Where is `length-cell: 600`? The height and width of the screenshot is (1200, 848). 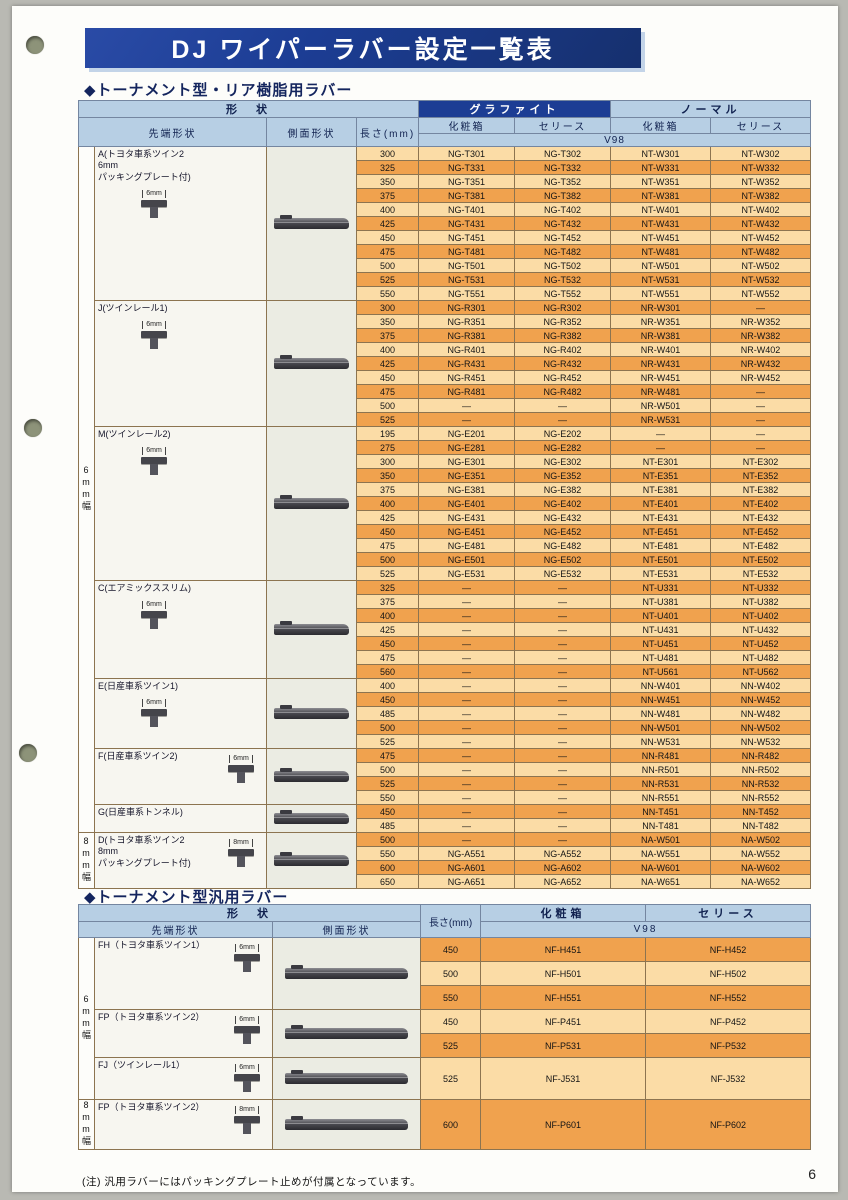 length-cell: 600 is located at coordinates (387, 867).